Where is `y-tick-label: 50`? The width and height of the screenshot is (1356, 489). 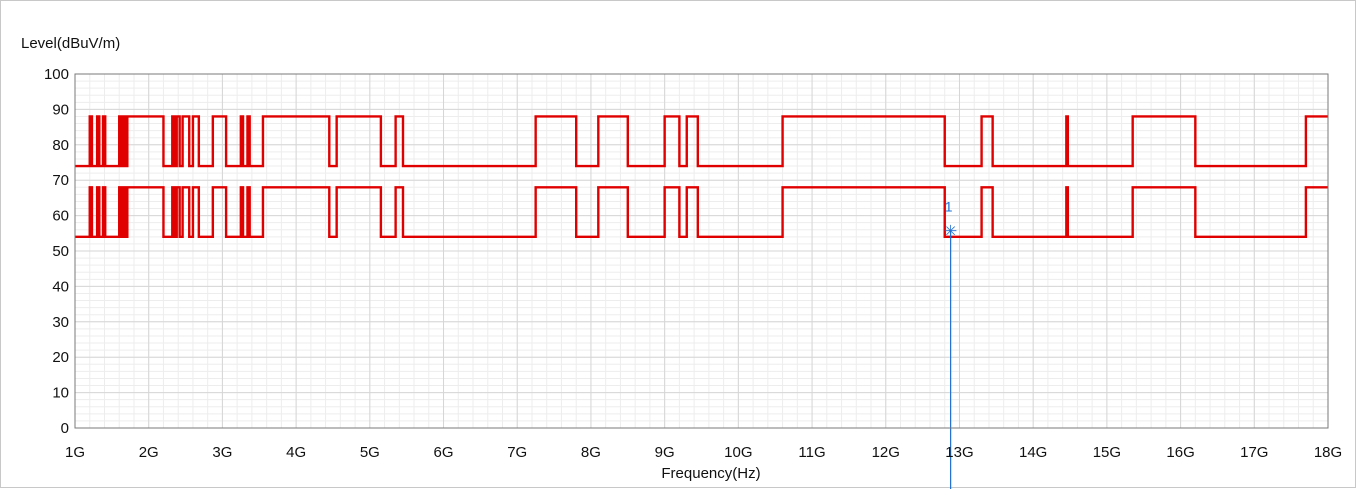
y-tick-label: 50 is located at coordinates (60, 251).